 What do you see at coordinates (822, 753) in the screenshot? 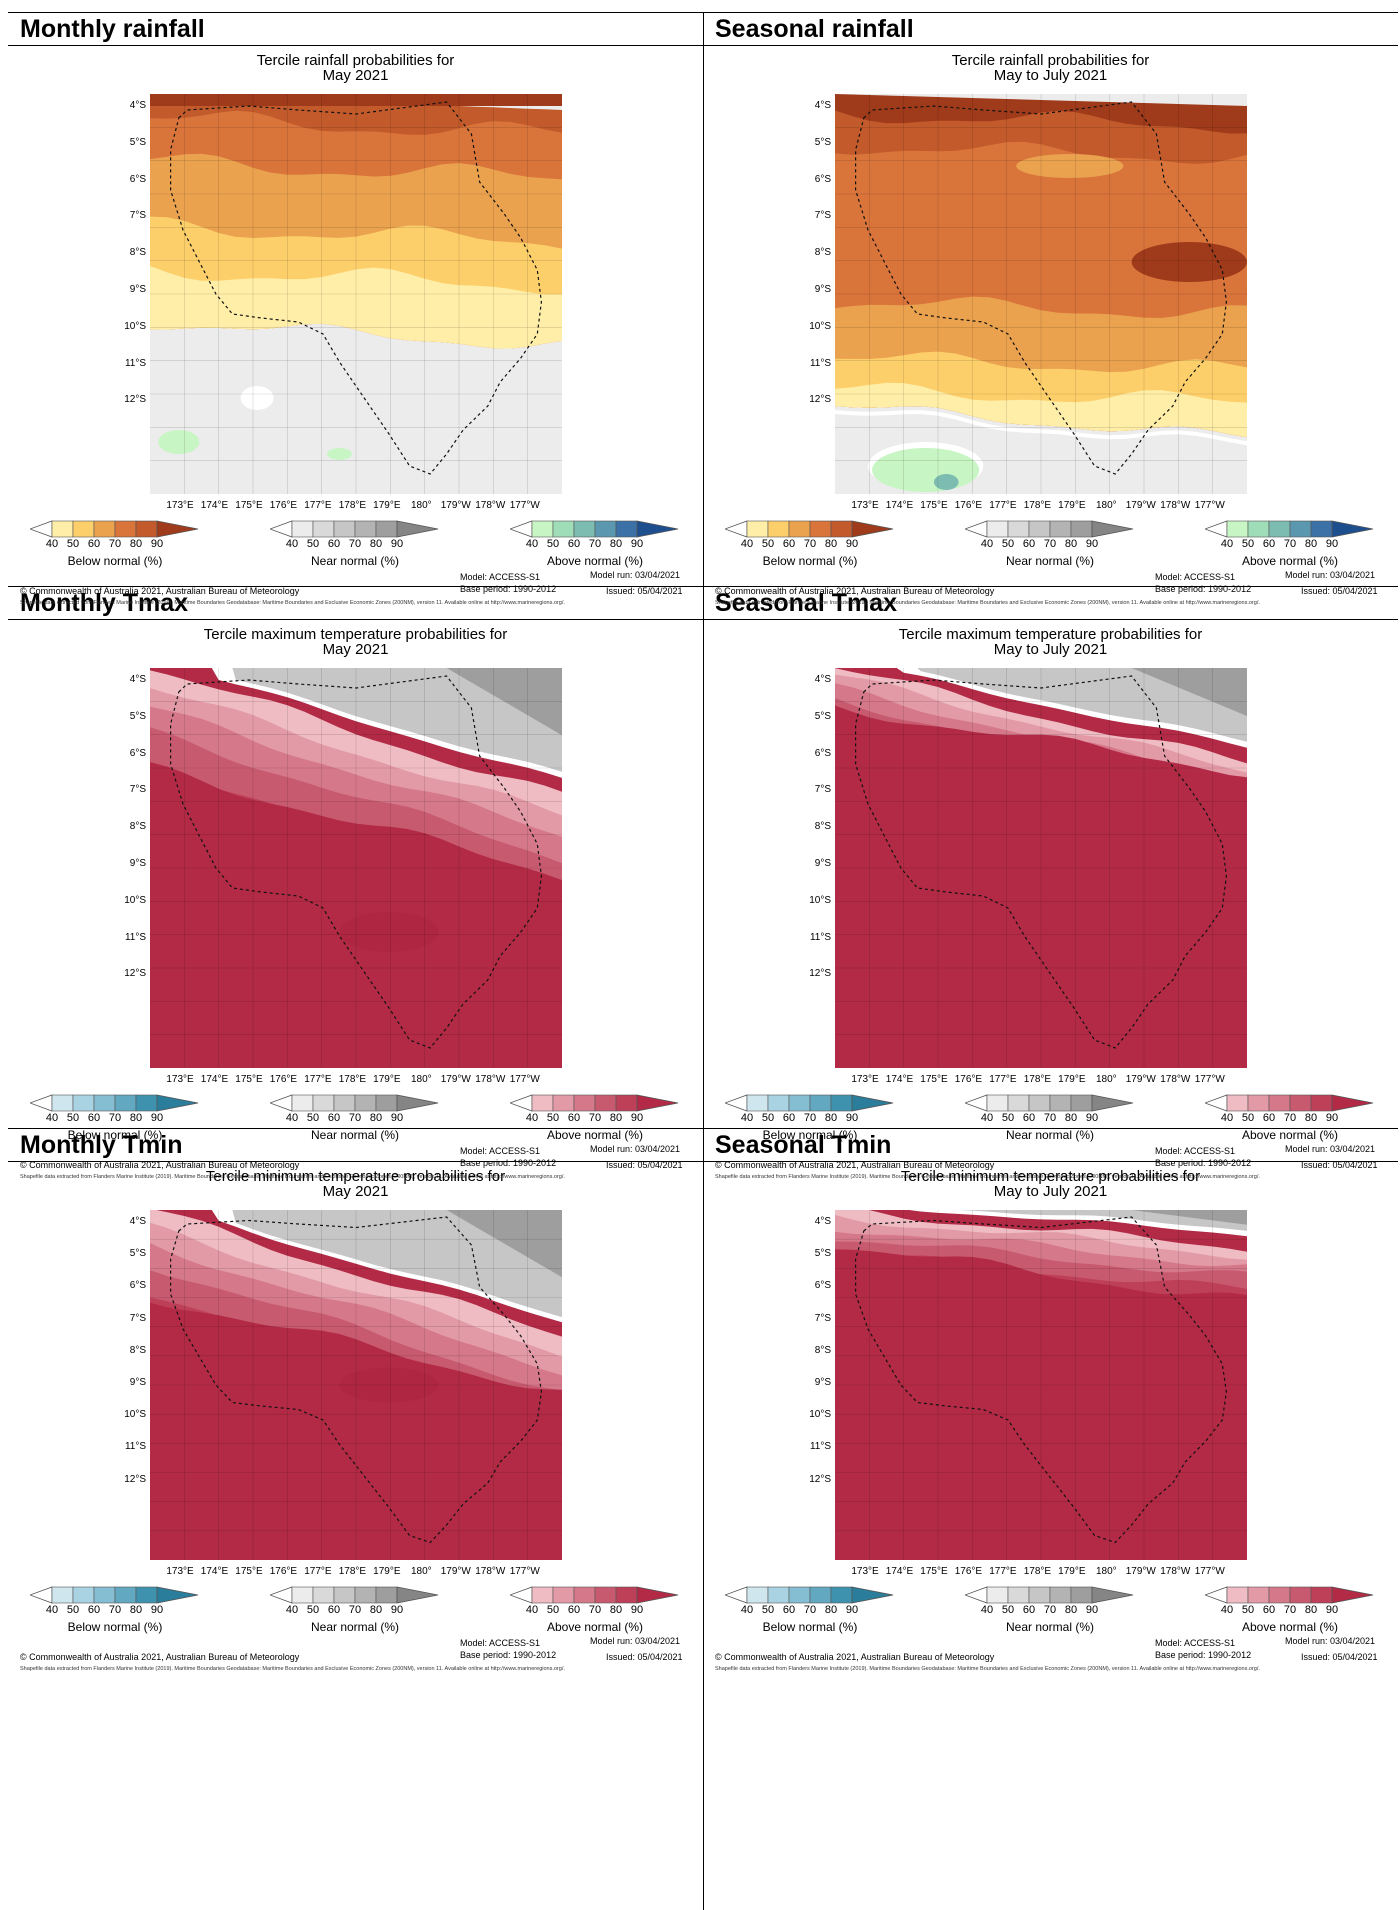
I see `latitude-label: 6°S` at bounding box center [822, 753].